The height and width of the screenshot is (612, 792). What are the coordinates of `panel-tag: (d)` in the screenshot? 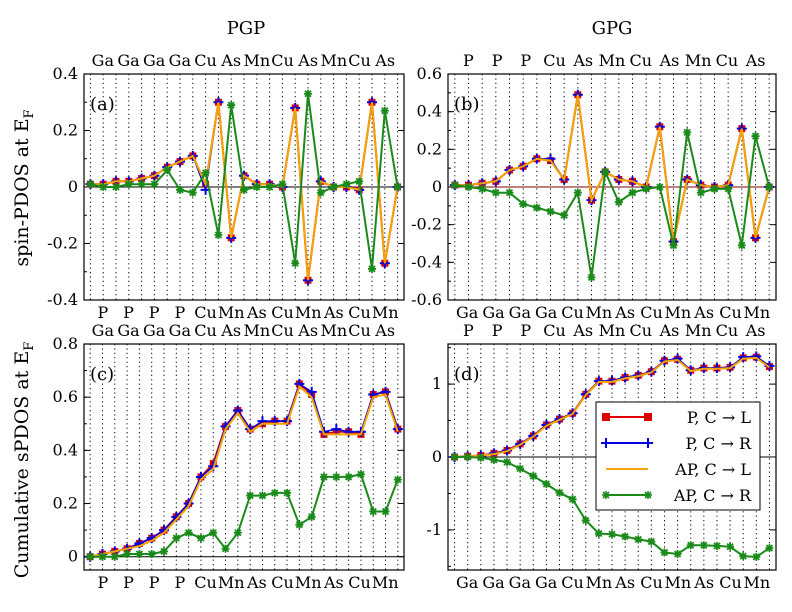 It's located at (467, 374).